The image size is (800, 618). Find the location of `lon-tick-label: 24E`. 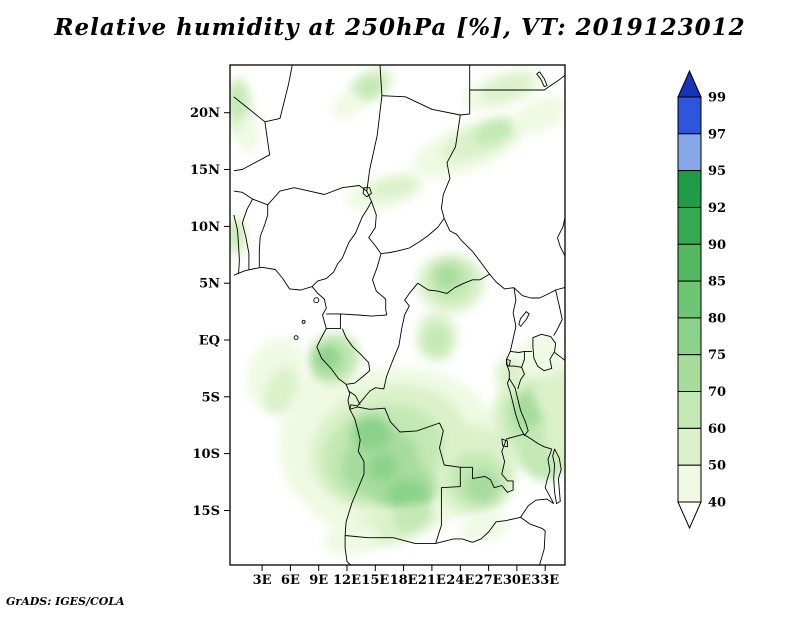

lon-tick-label: 24E is located at coordinates (460, 580).